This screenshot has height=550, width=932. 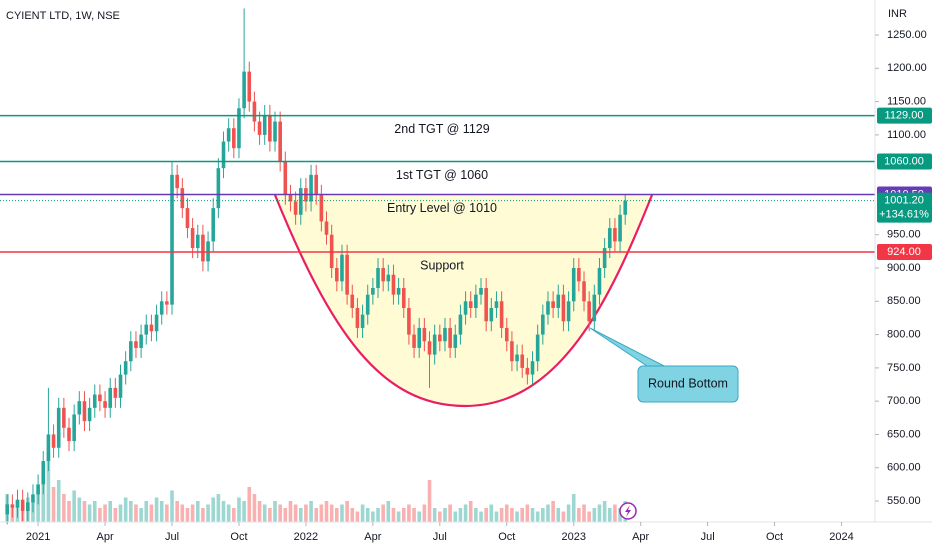 What do you see at coordinates (238, 537) in the screenshot?
I see `x-tick-label: Oct` at bounding box center [238, 537].